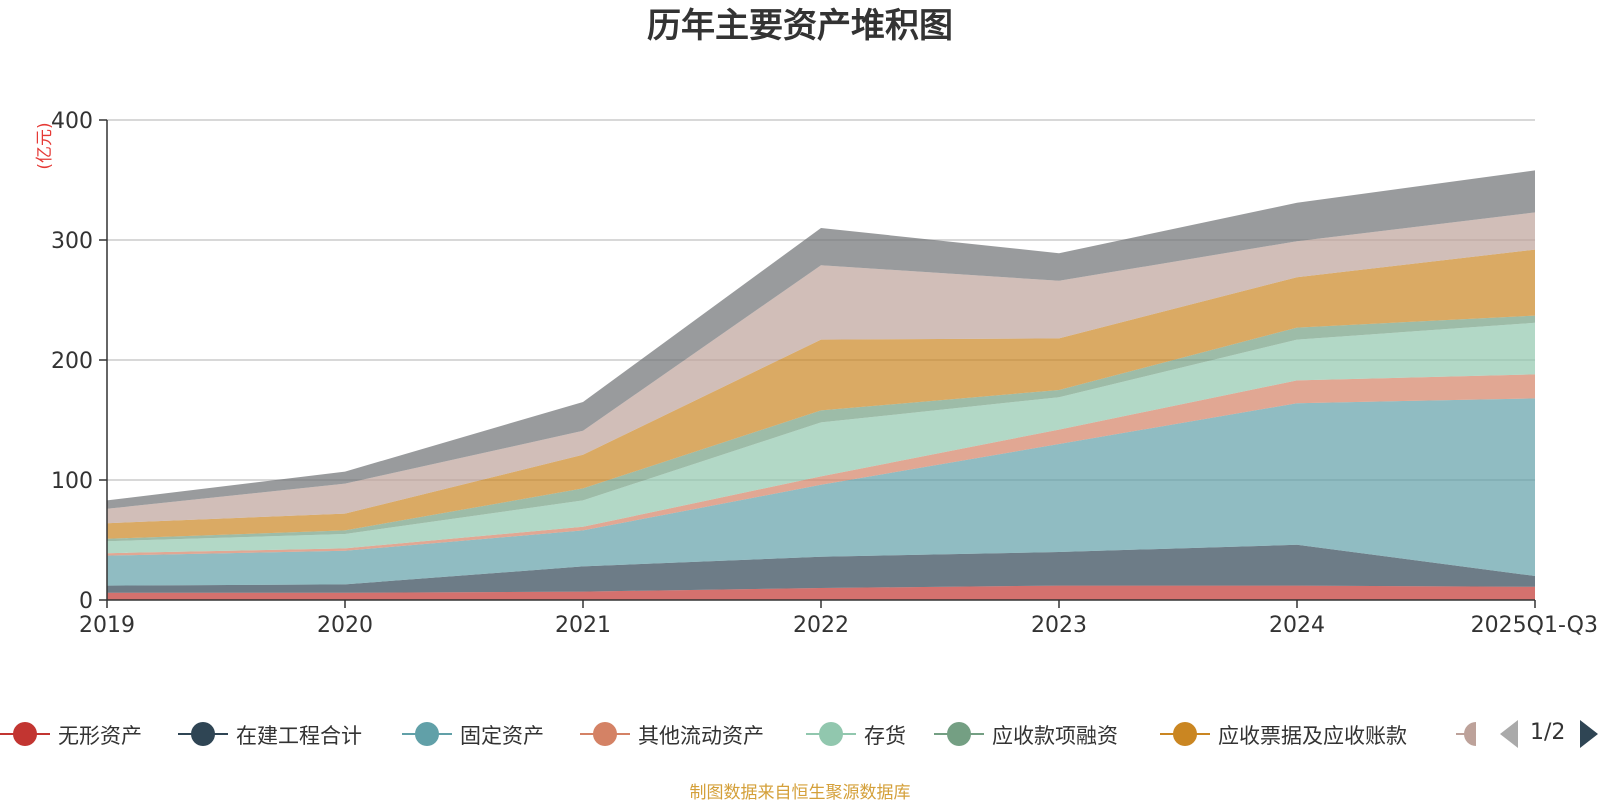 Image resolution: width=1600 pixels, height=803 pixels. What do you see at coordinates (800, 26) in the screenshot?
I see `chart-title: 历年主要资产堆积图` at bounding box center [800, 26].